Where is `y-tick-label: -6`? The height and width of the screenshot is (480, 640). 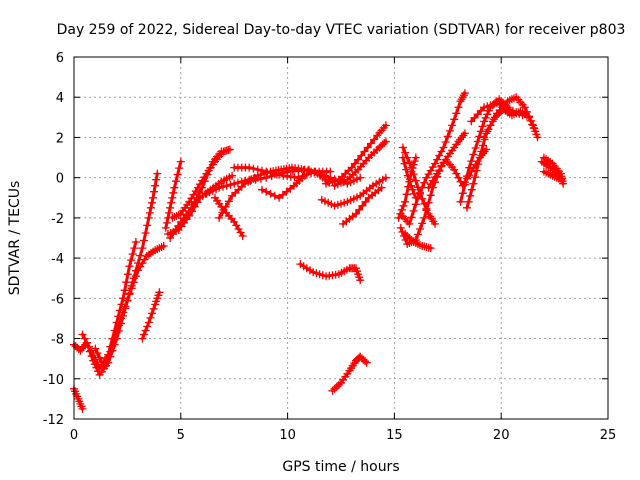
y-tick-label: -6 is located at coordinates (57, 299).